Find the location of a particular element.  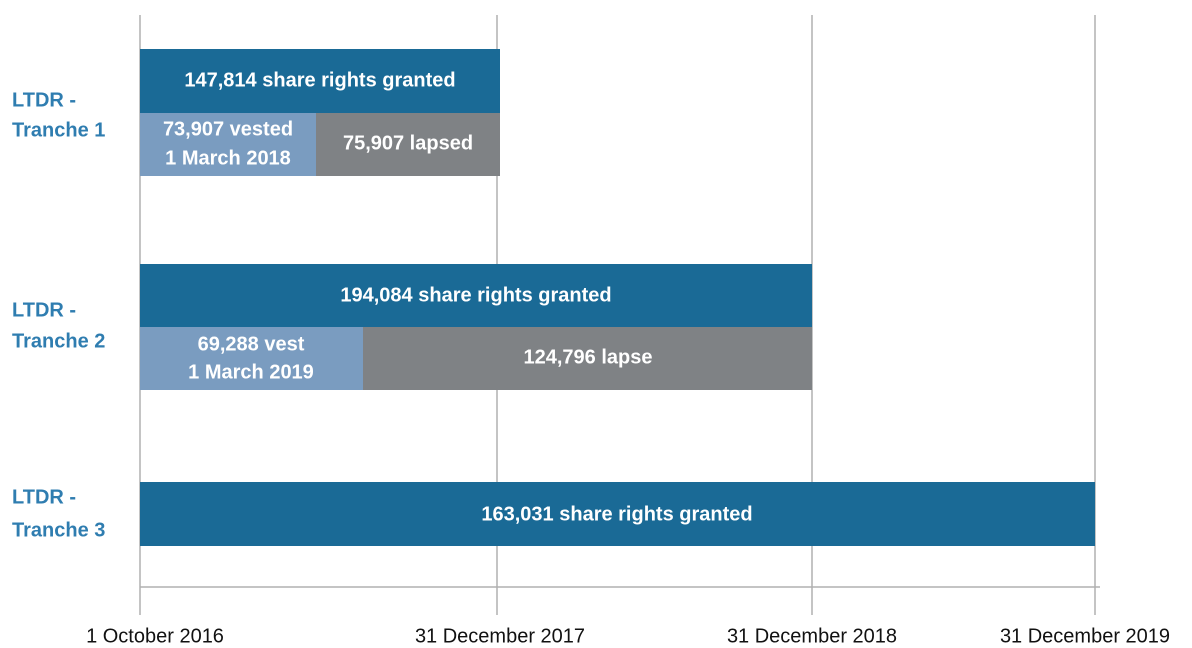

tranche-label: Tranche 3 is located at coordinates (58, 530).